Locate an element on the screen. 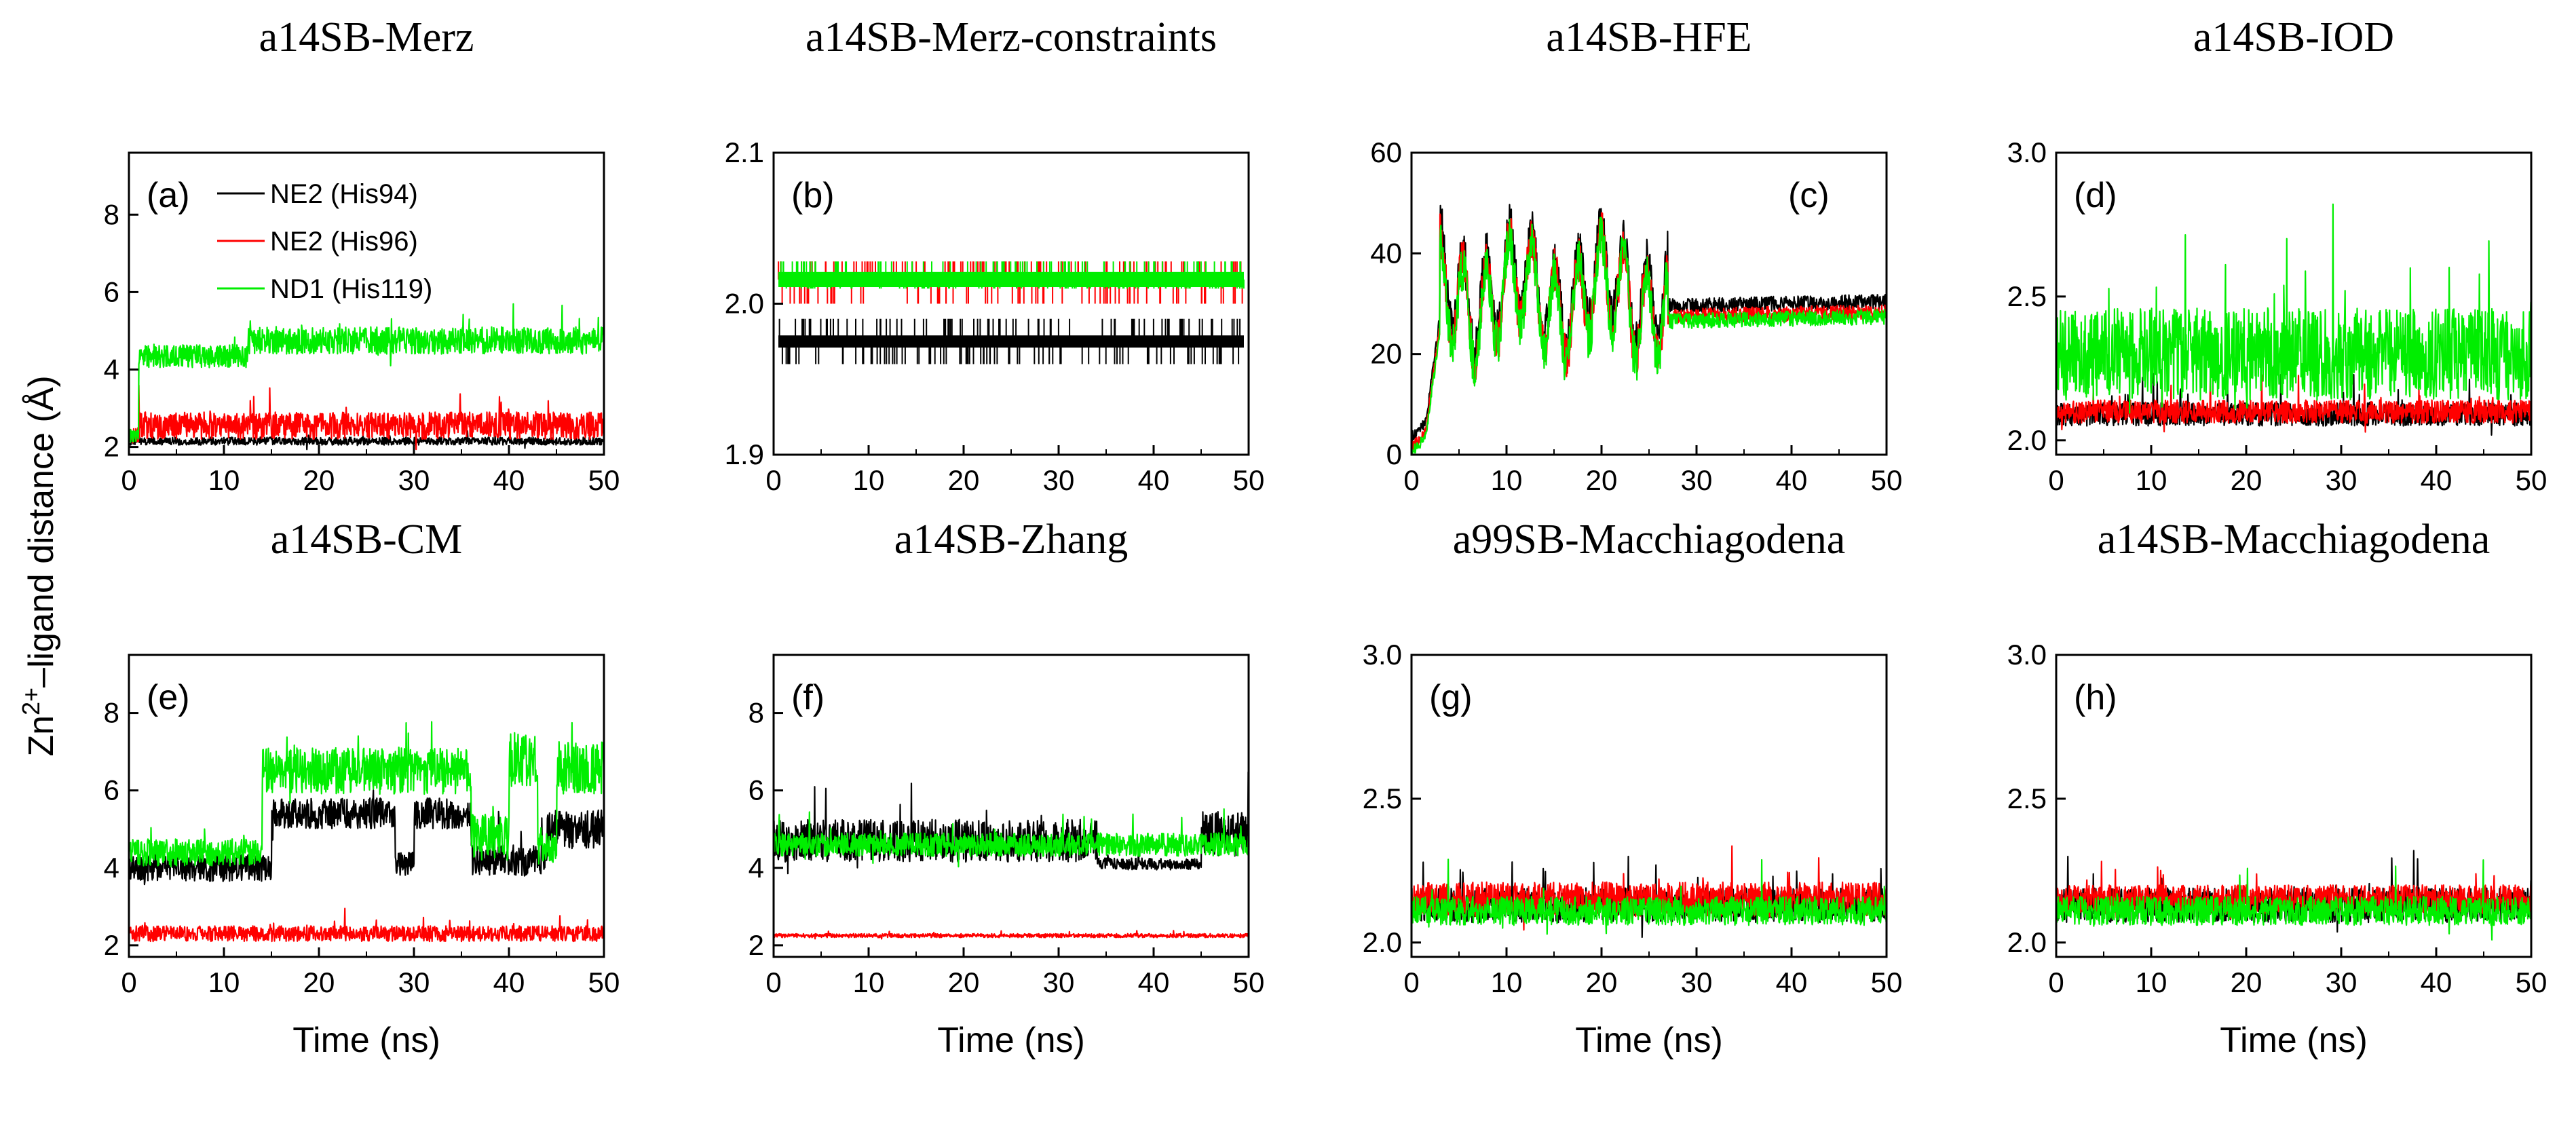 This screenshot has height=1132, width=2576. legend-label: ND1 (His119) is located at coordinates (351, 289).